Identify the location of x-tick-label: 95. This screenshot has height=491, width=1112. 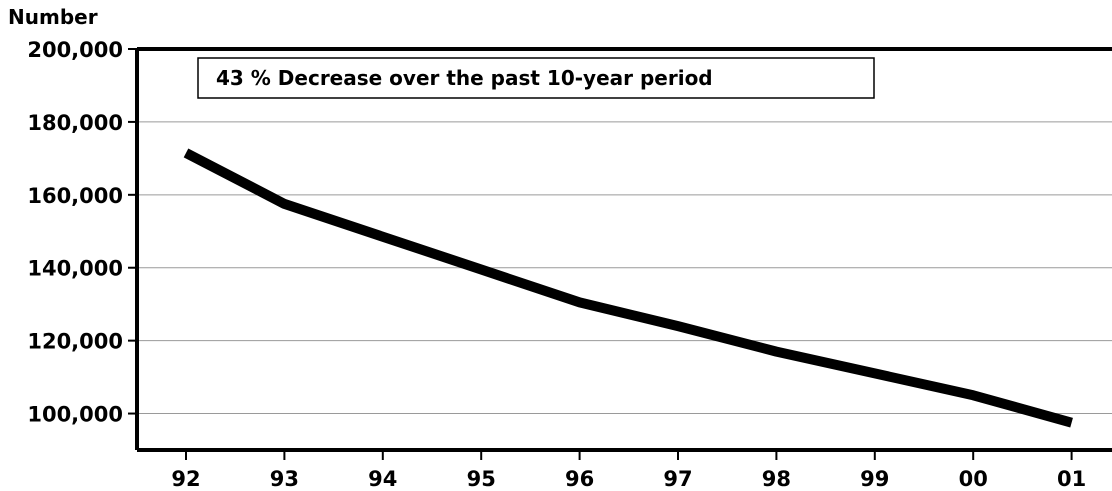
(481, 479).